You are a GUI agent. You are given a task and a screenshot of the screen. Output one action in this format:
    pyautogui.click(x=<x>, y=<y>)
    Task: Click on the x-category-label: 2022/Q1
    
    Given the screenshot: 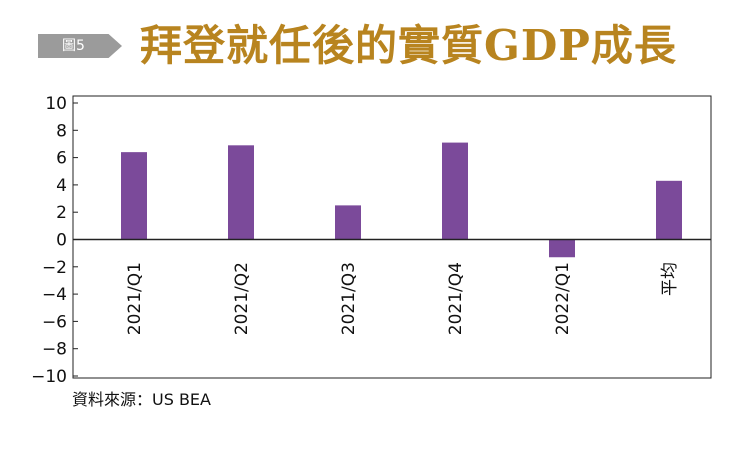 What is the action you would take?
    pyautogui.click(x=563, y=298)
    